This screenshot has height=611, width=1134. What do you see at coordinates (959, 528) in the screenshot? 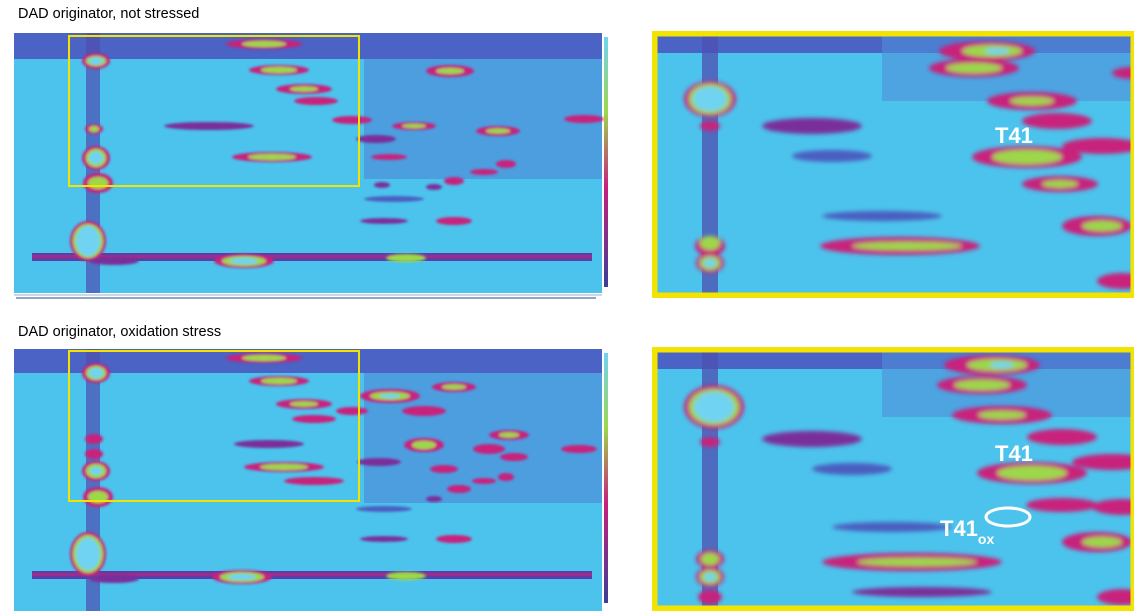
I see `t41-ox-label-main: T41` at bounding box center [959, 528].